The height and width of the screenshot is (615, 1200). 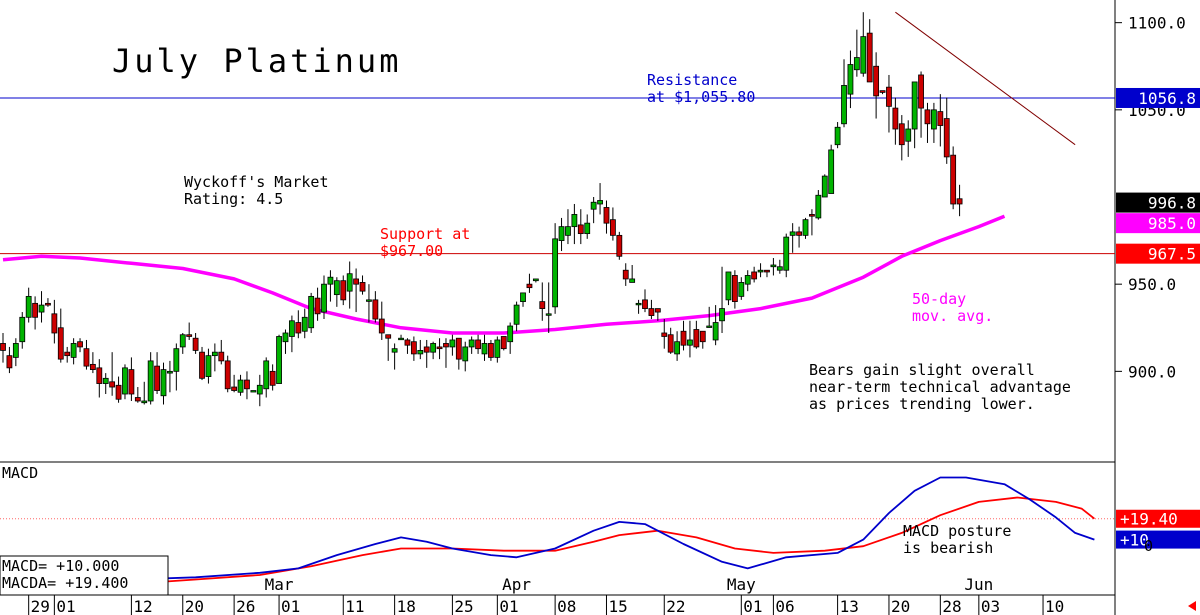 I want to click on rating-line-1: Wyckoff's Market, so click(x=256, y=182).